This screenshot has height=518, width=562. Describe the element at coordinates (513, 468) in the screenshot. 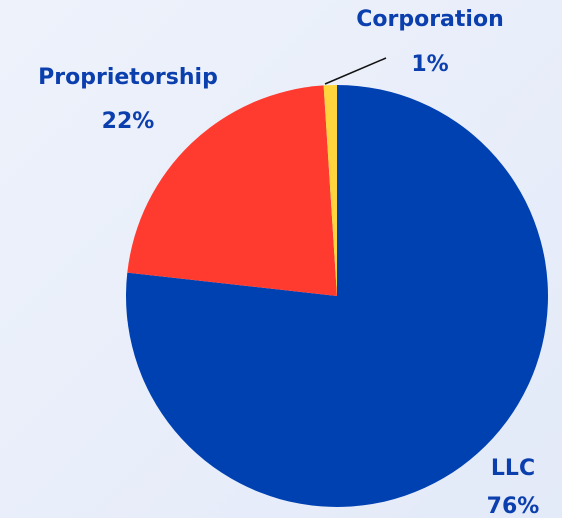

I see `slice-label: LLC` at that location.